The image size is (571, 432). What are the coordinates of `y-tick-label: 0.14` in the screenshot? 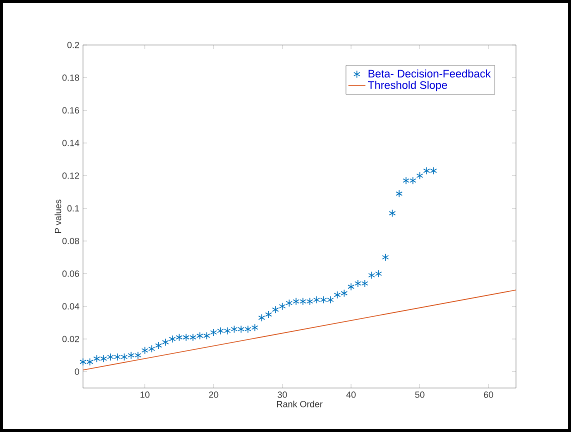 It's located at (71, 143).